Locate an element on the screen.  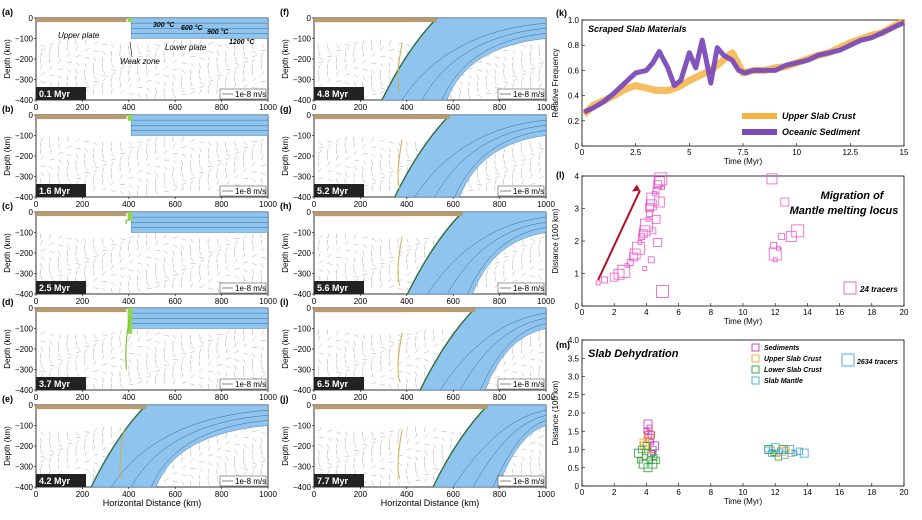
x-tick-label: 12.5 is located at coordinates (851, 152).